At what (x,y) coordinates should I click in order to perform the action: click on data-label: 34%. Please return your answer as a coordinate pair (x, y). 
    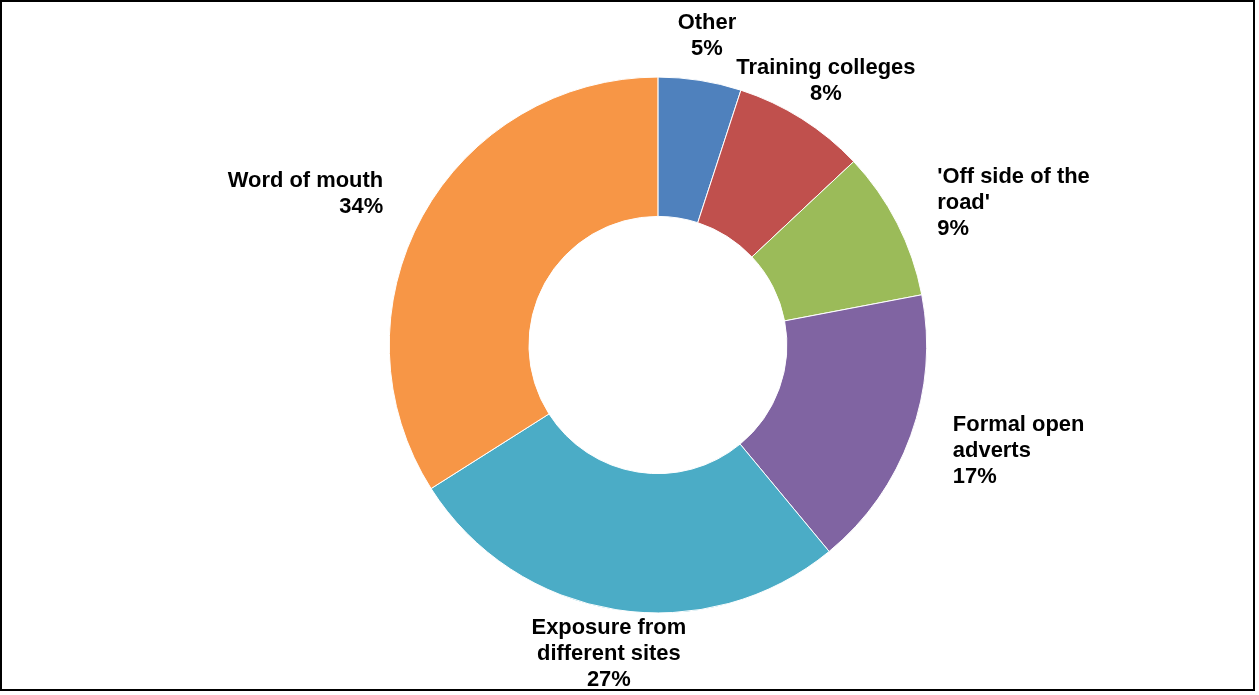
    Looking at the image, I should click on (361, 206).